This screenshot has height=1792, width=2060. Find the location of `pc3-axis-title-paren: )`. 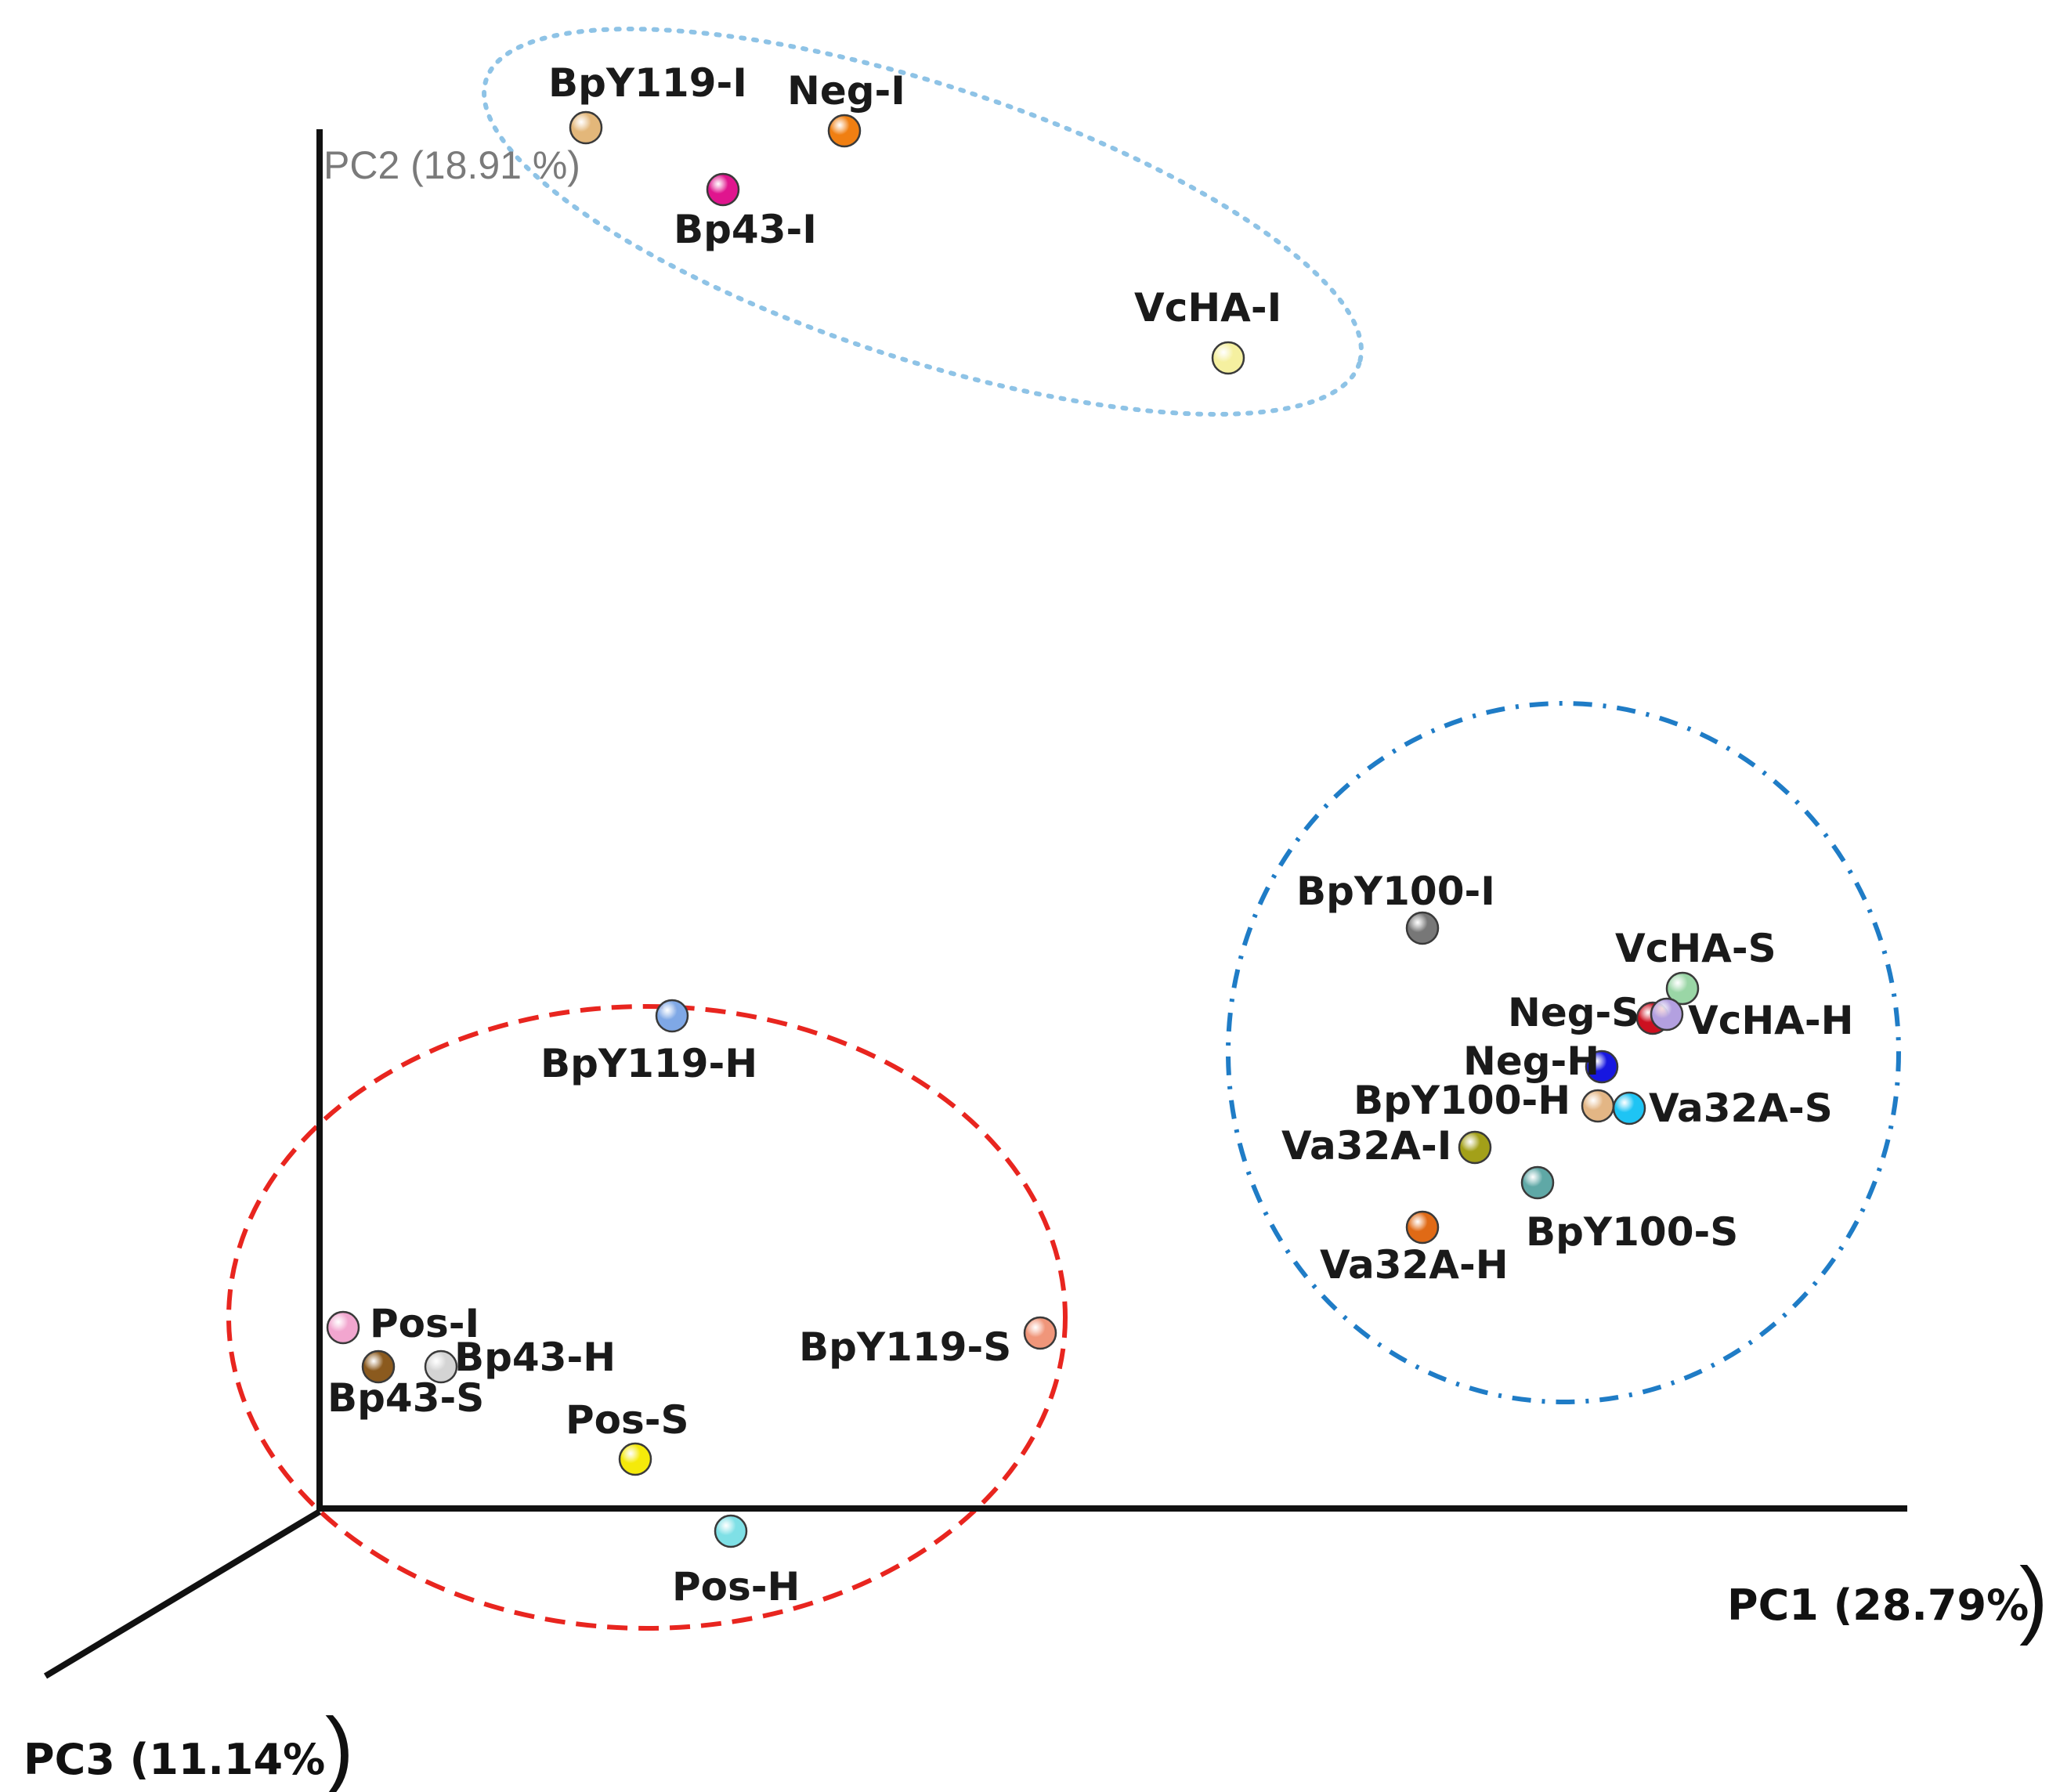

pc3-axis-title-paren: ) is located at coordinates (339, 1746).